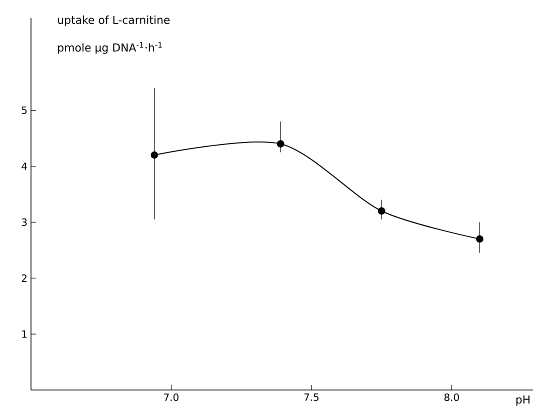  I want to click on x-axis-title: pH, so click(523, 400).